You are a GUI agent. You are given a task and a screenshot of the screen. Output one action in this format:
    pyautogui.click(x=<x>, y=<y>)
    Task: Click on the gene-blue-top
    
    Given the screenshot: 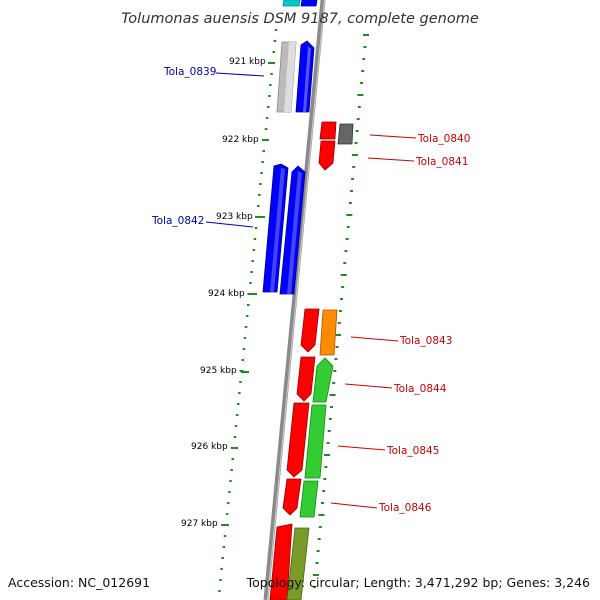 What is the action you would take?
    pyautogui.click(x=309, y=3)
    